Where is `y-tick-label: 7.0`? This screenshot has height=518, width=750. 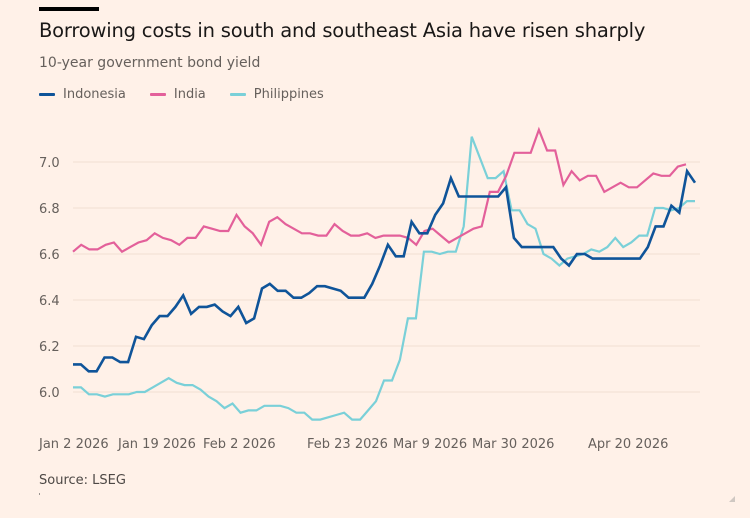
y-tick-label: 7.0 is located at coordinates (49, 163).